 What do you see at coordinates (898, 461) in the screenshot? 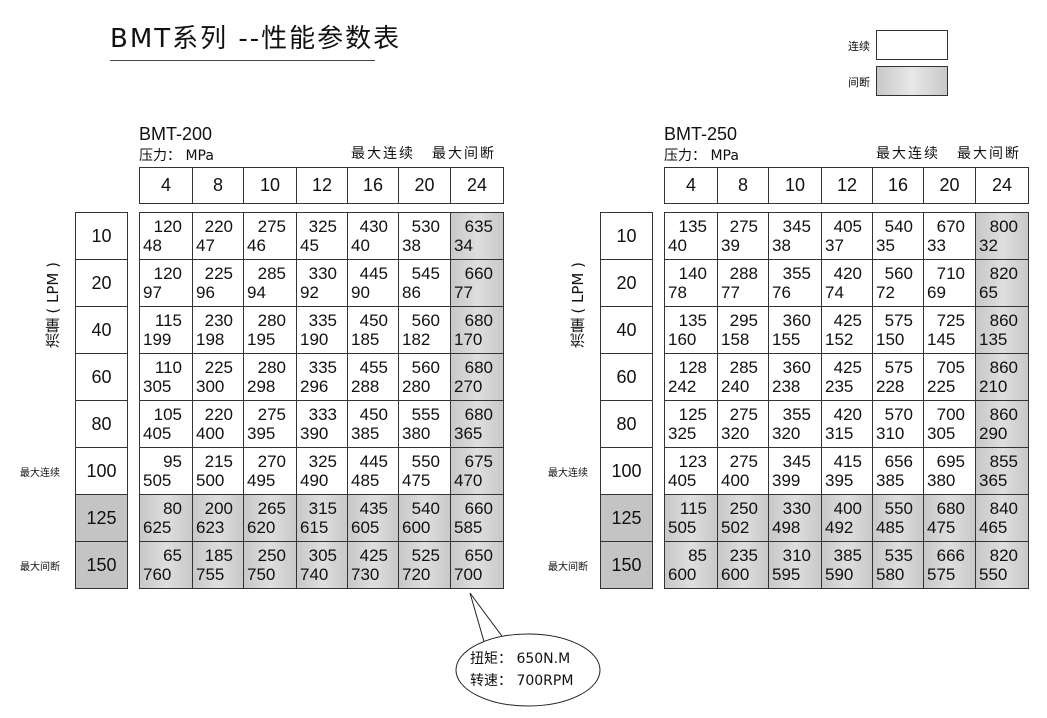
I see `torque-value: 656` at bounding box center [898, 461].